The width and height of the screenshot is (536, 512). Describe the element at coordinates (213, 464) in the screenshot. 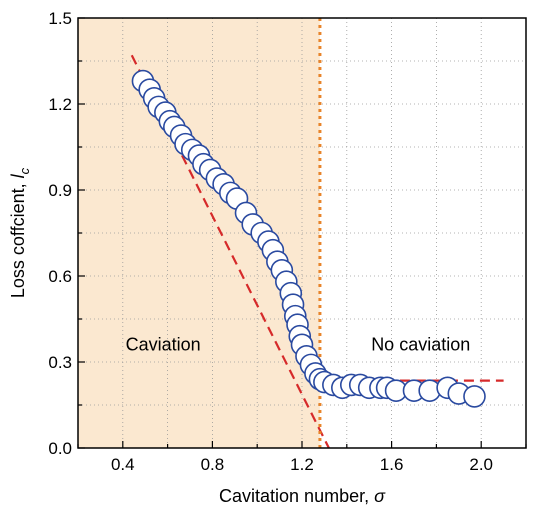

I see `x-tick-label: 0.8` at that location.